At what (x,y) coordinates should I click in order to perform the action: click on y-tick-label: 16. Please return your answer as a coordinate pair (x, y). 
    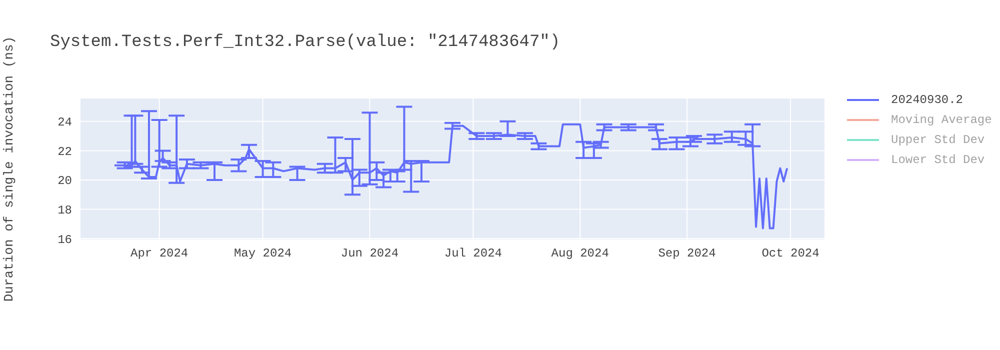
    Looking at the image, I should click on (65, 239).